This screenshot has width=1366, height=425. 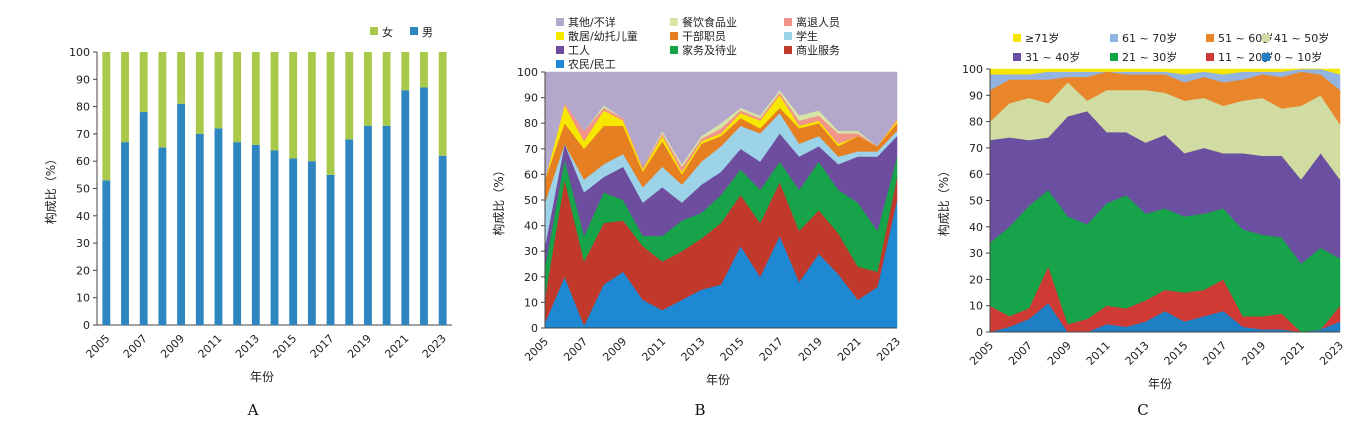 What do you see at coordinates (603, 36) in the screenshot?
I see `legend-label: 散居/幼托儿童` at bounding box center [603, 36].